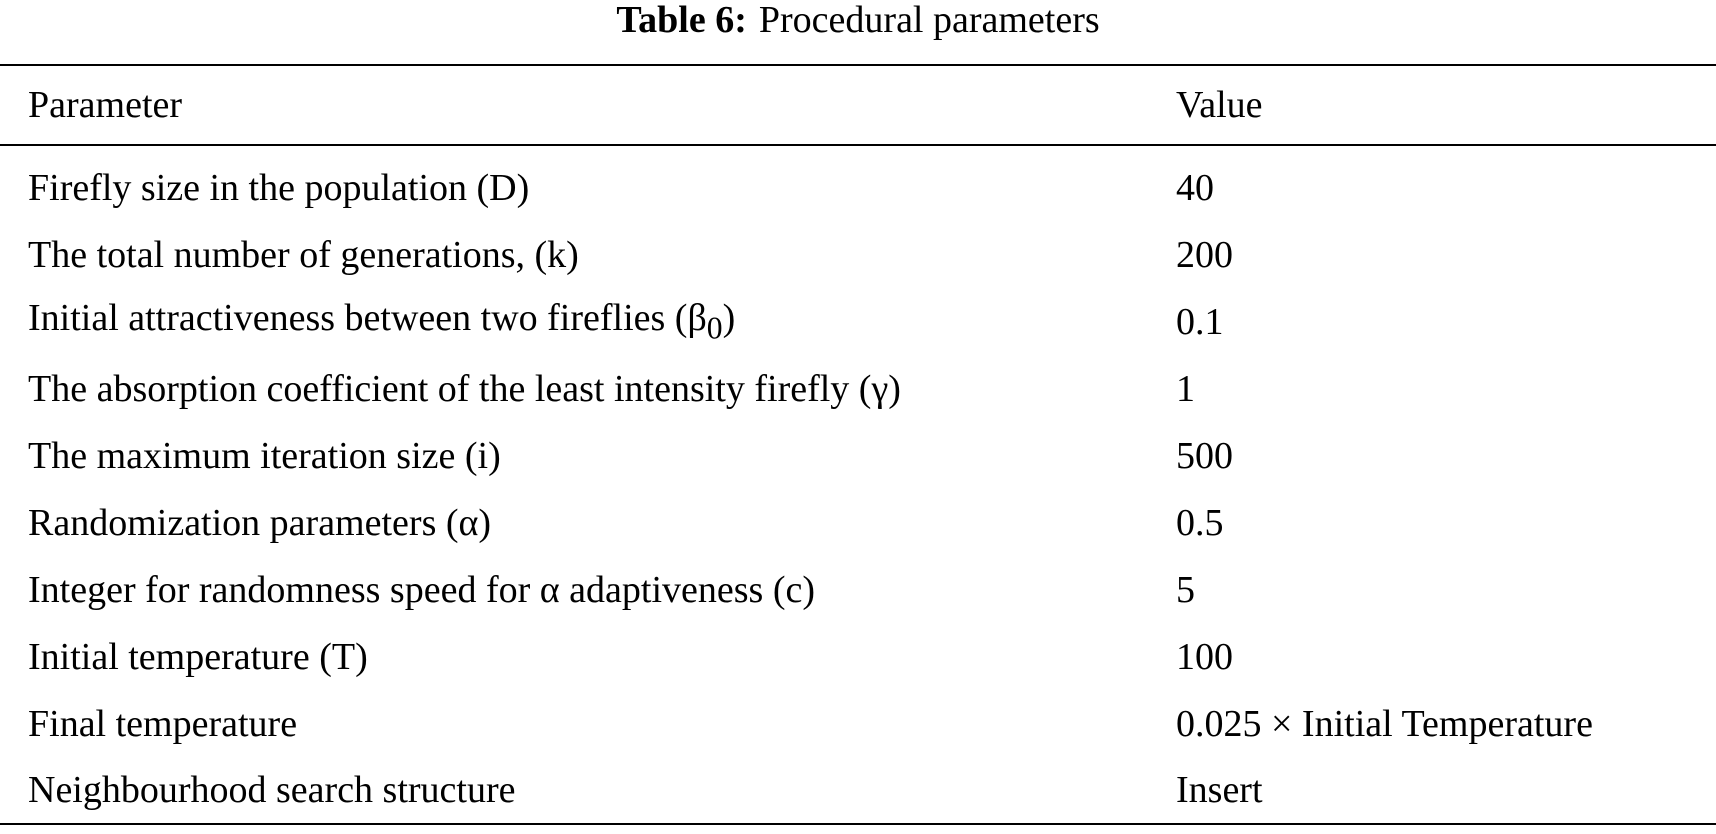  I want to click on cell-parameter: Initial temperature (T), so click(198, 656).